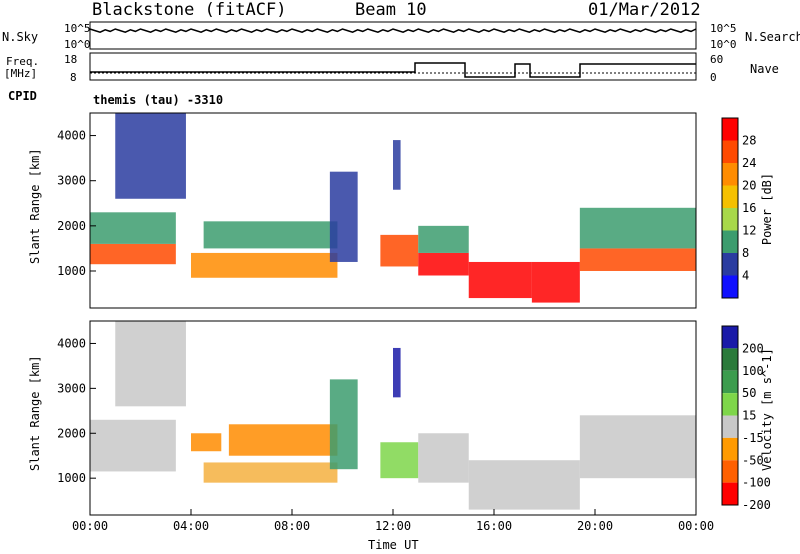 The image size is (800, 554). I want to click on power-colorbar-frame, so click(730, 208).